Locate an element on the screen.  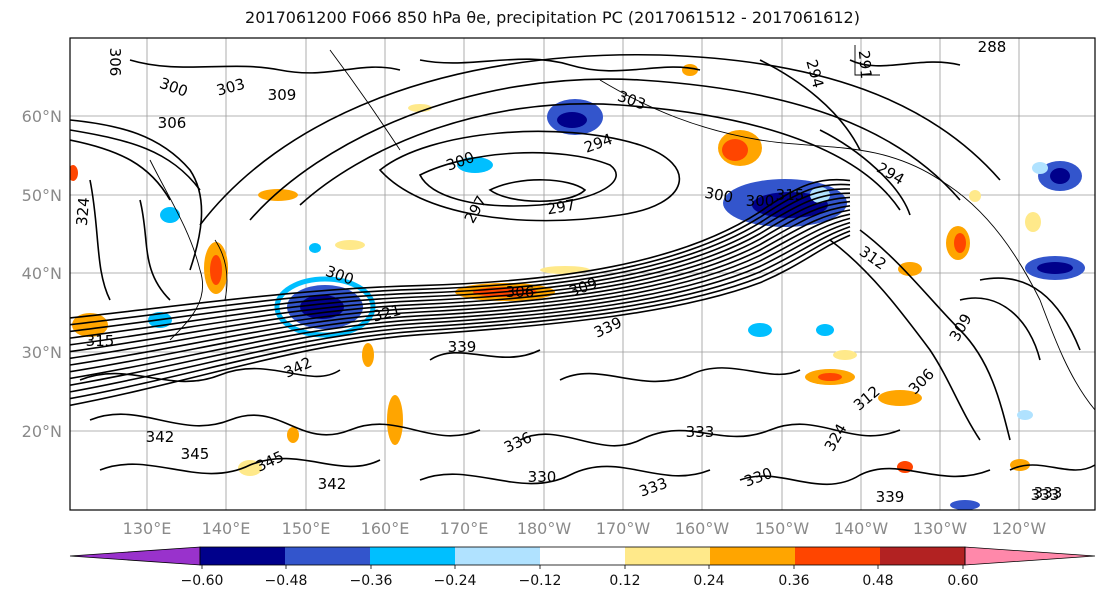
contour-label: 324 is located at coordinates (83, 212).